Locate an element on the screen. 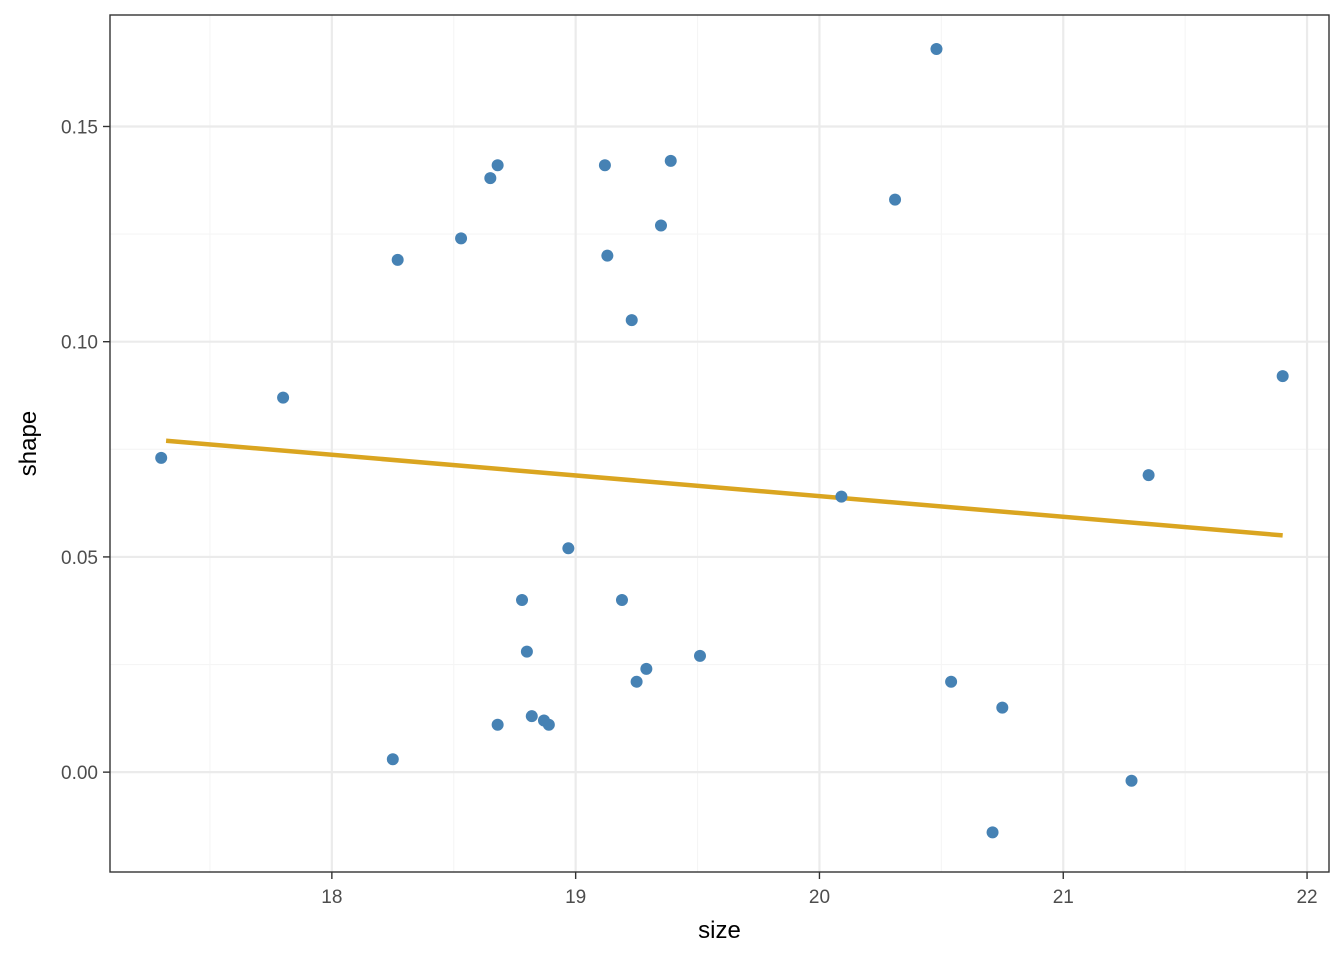 The image size is (1344, 960). y-tick-label: 0.05 is located at coordinates (79, 558).